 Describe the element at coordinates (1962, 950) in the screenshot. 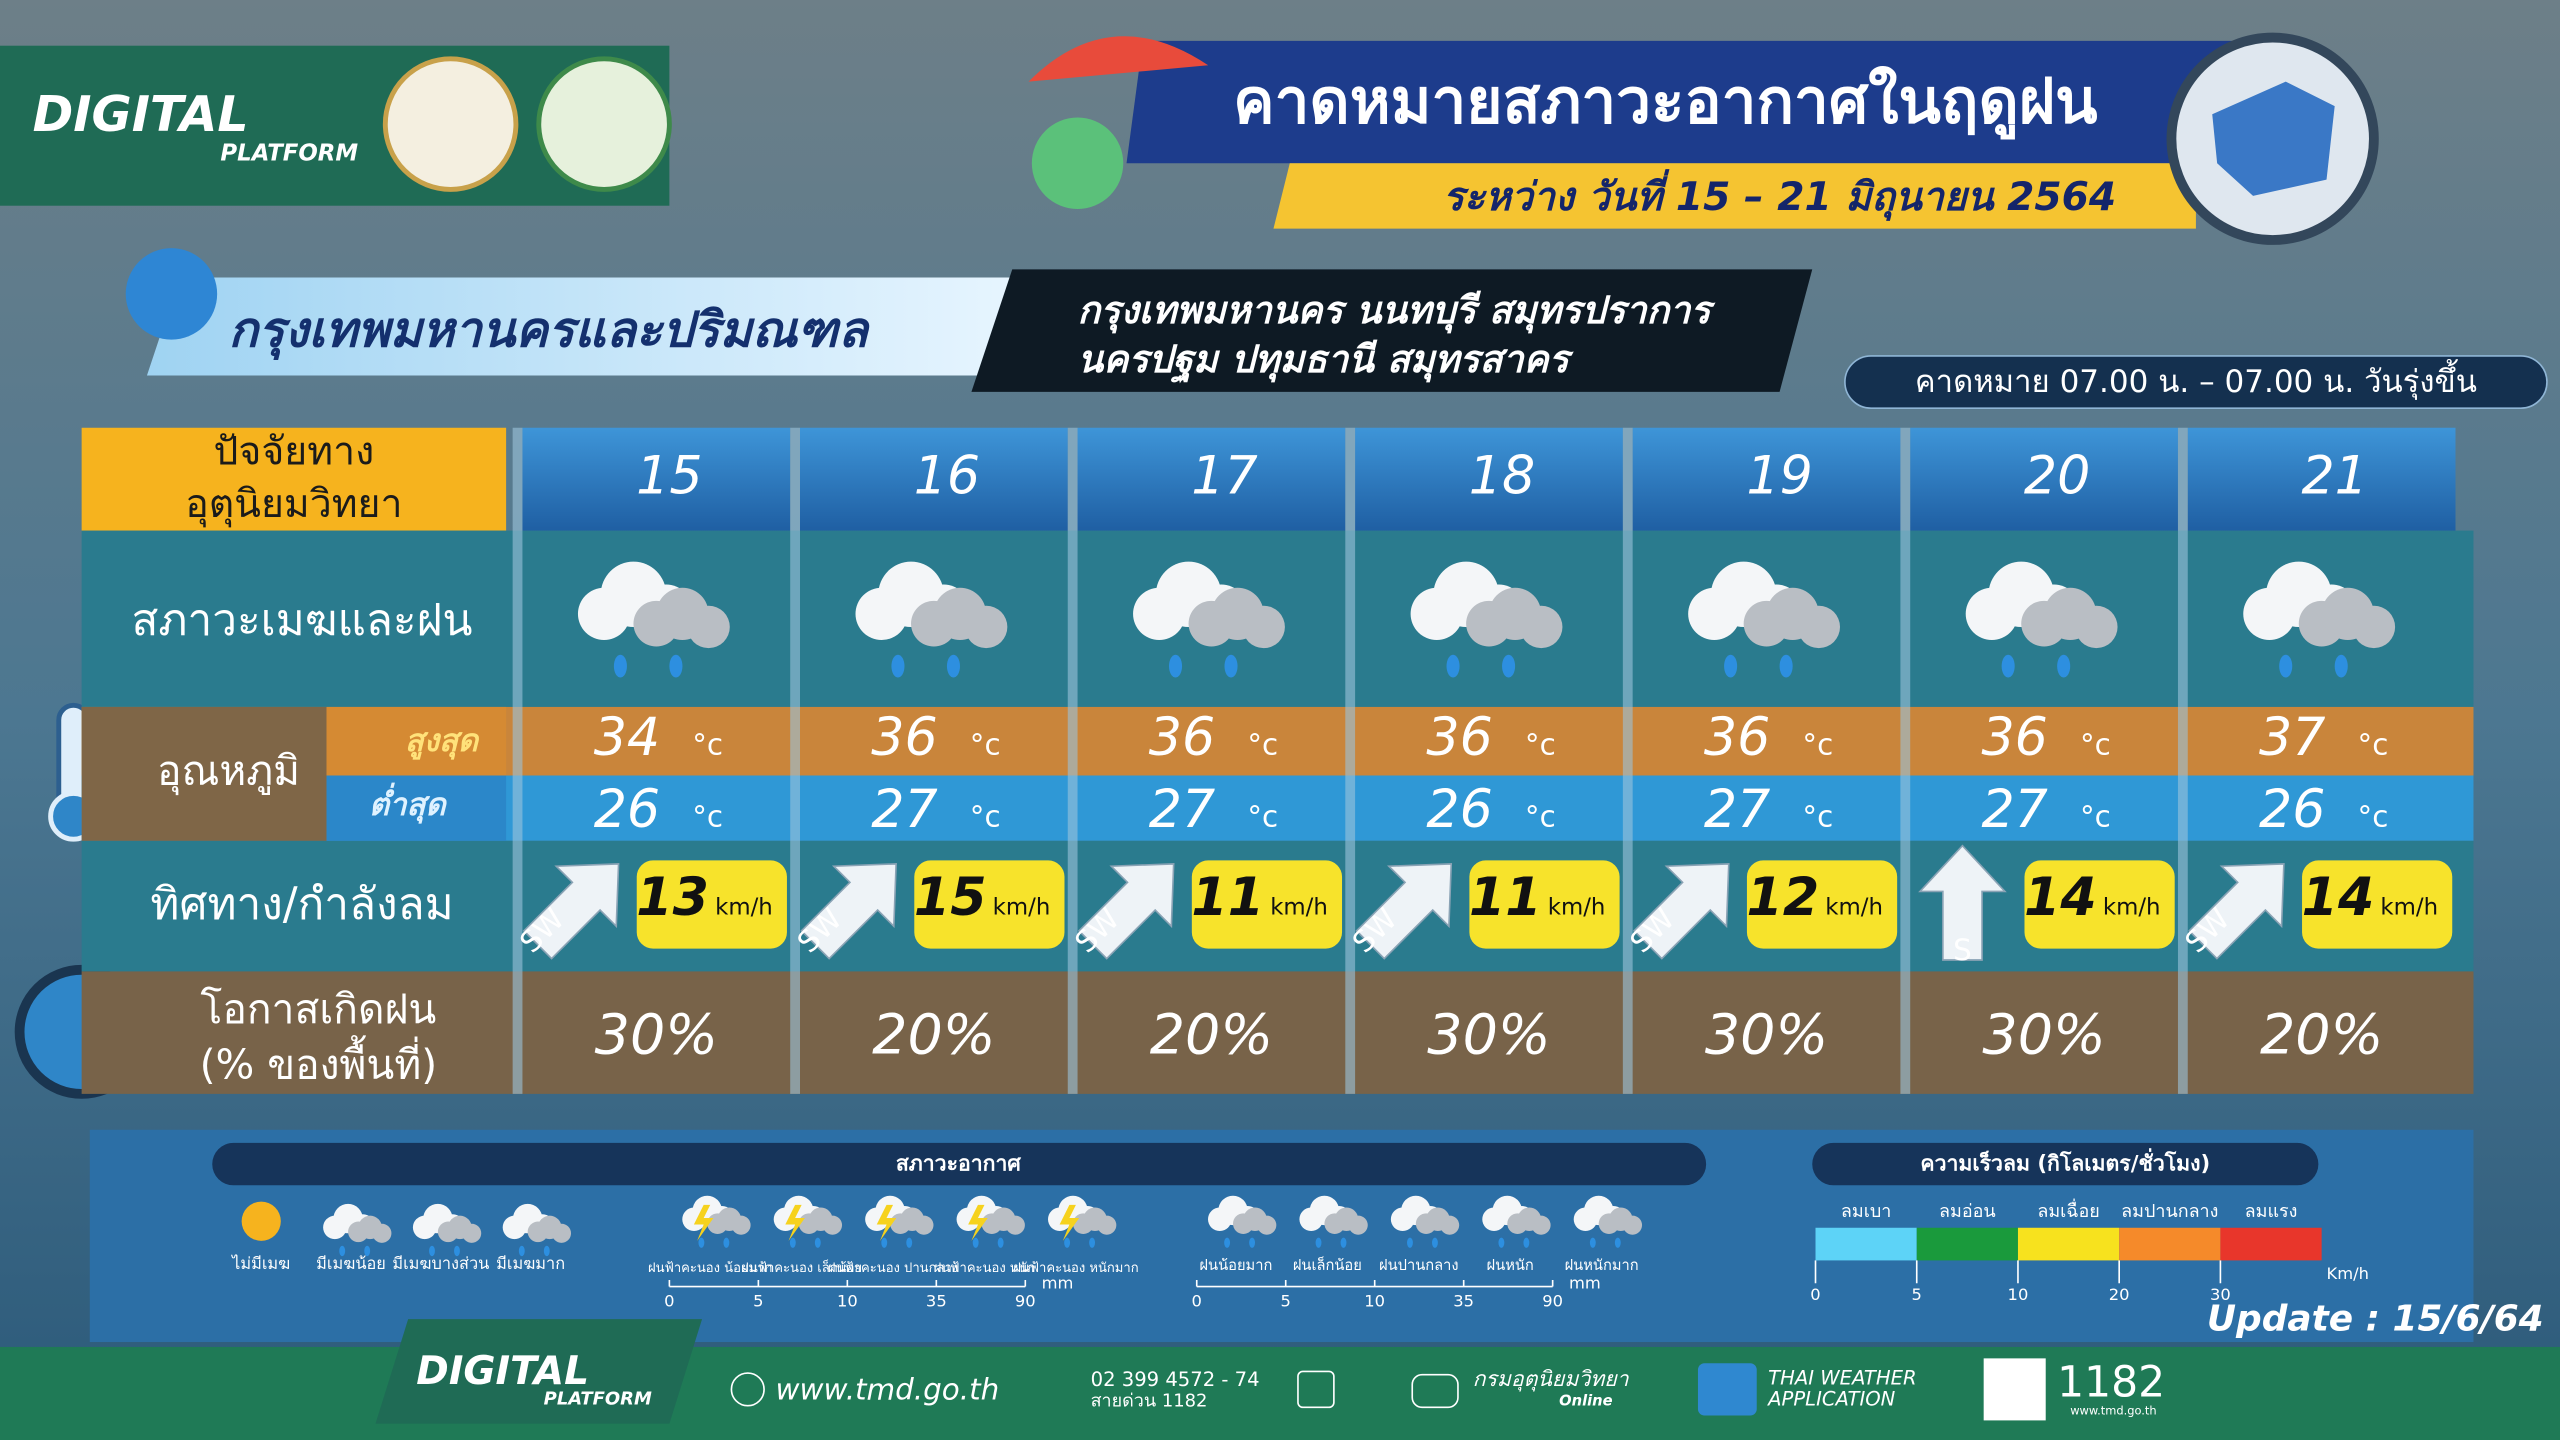

I see `wind-dir: S` at that location.